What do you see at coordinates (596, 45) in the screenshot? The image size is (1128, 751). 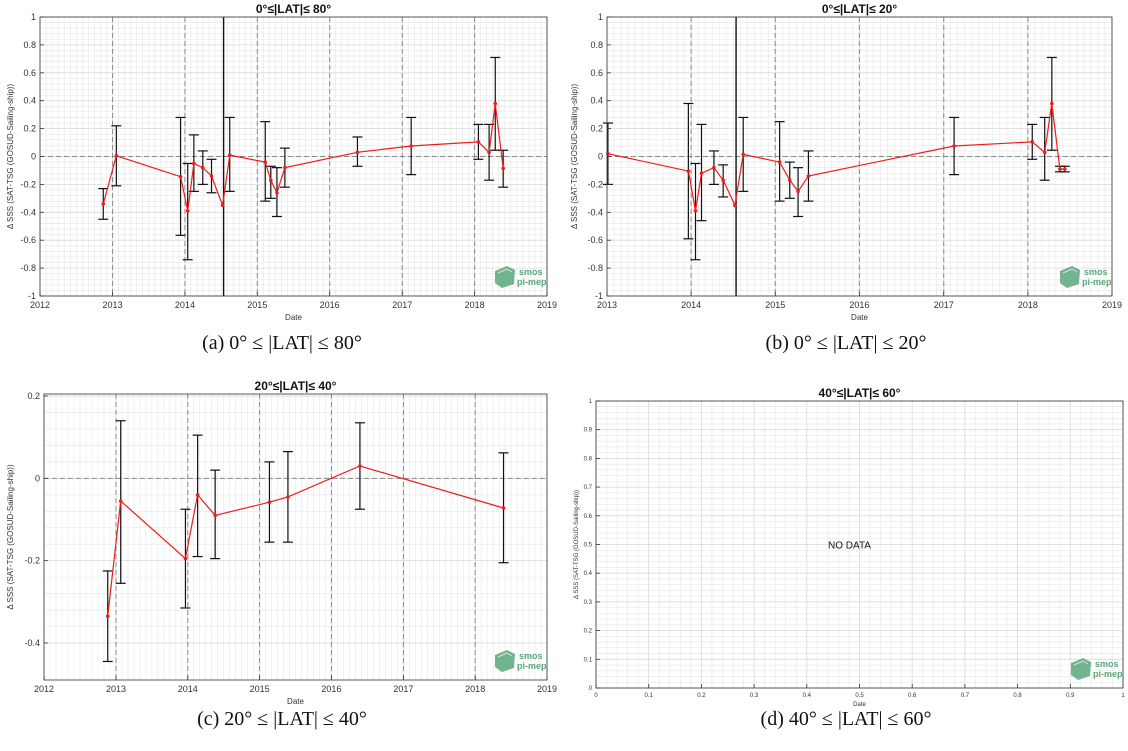 I see `y-tick-label: 0.8` at bounding box center [596, 45].